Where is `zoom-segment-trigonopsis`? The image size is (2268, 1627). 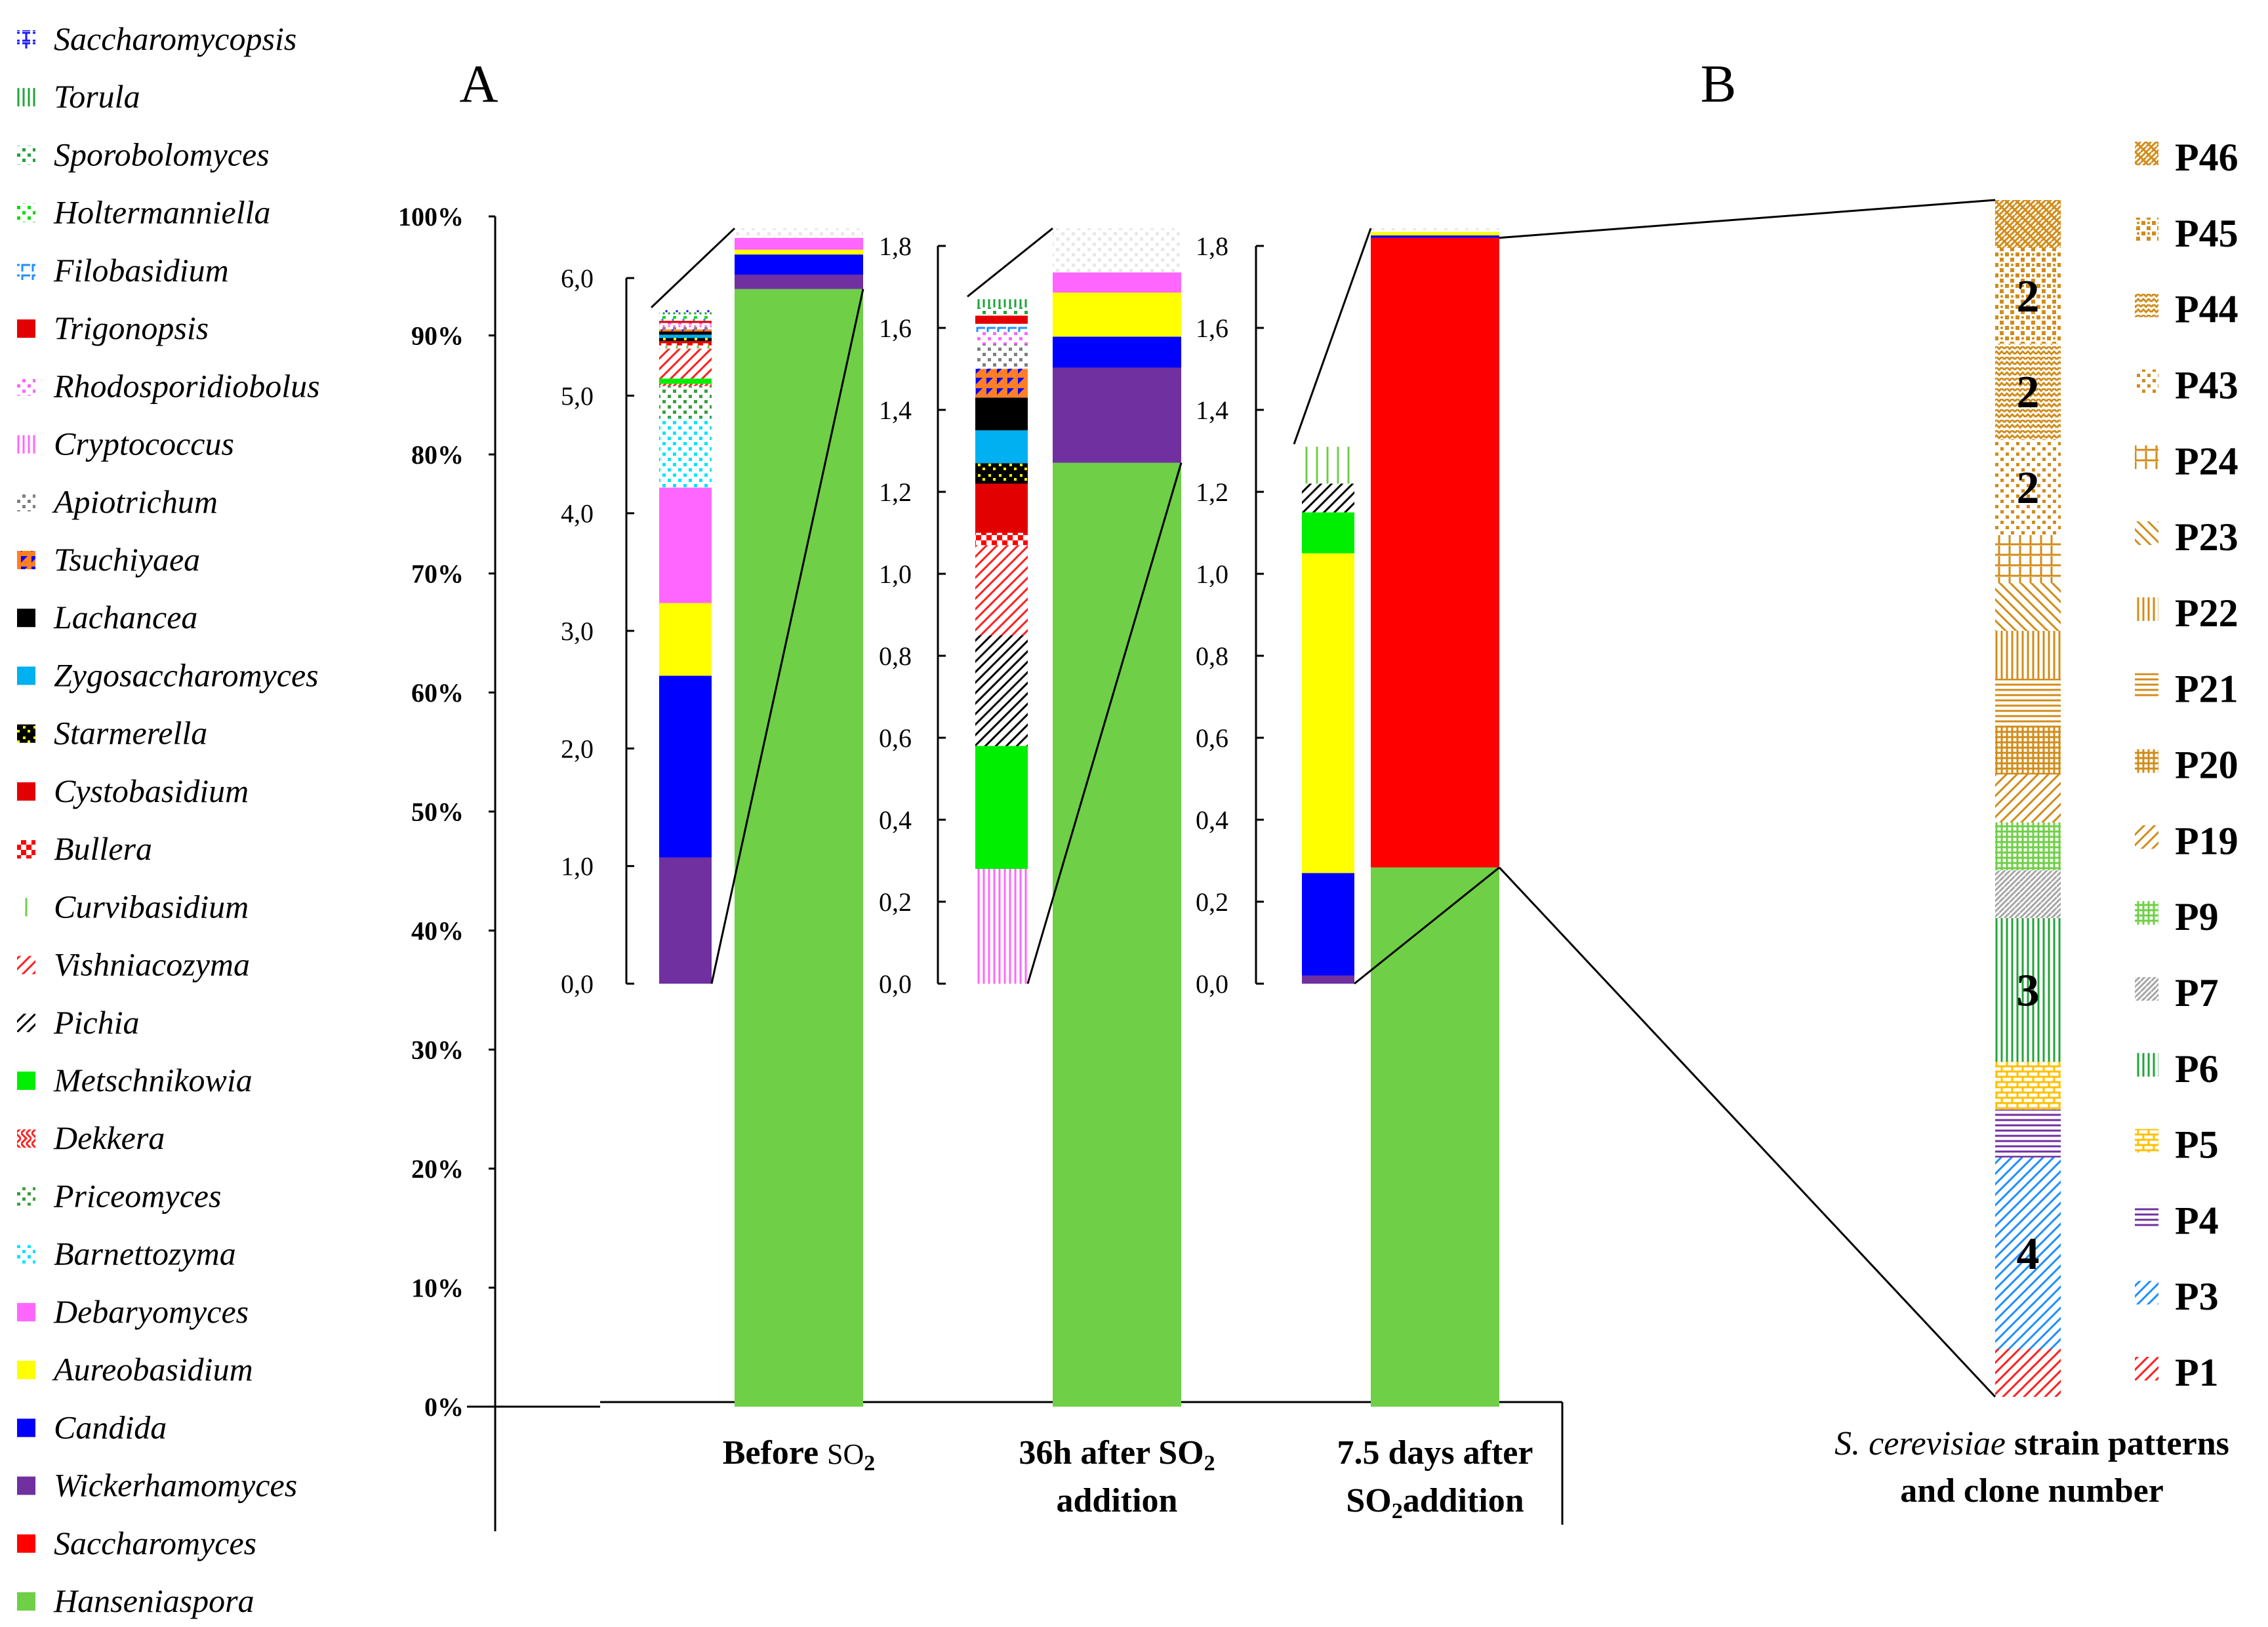 zoom-segment-trigonopsis is located at coordinates (1001, 319).